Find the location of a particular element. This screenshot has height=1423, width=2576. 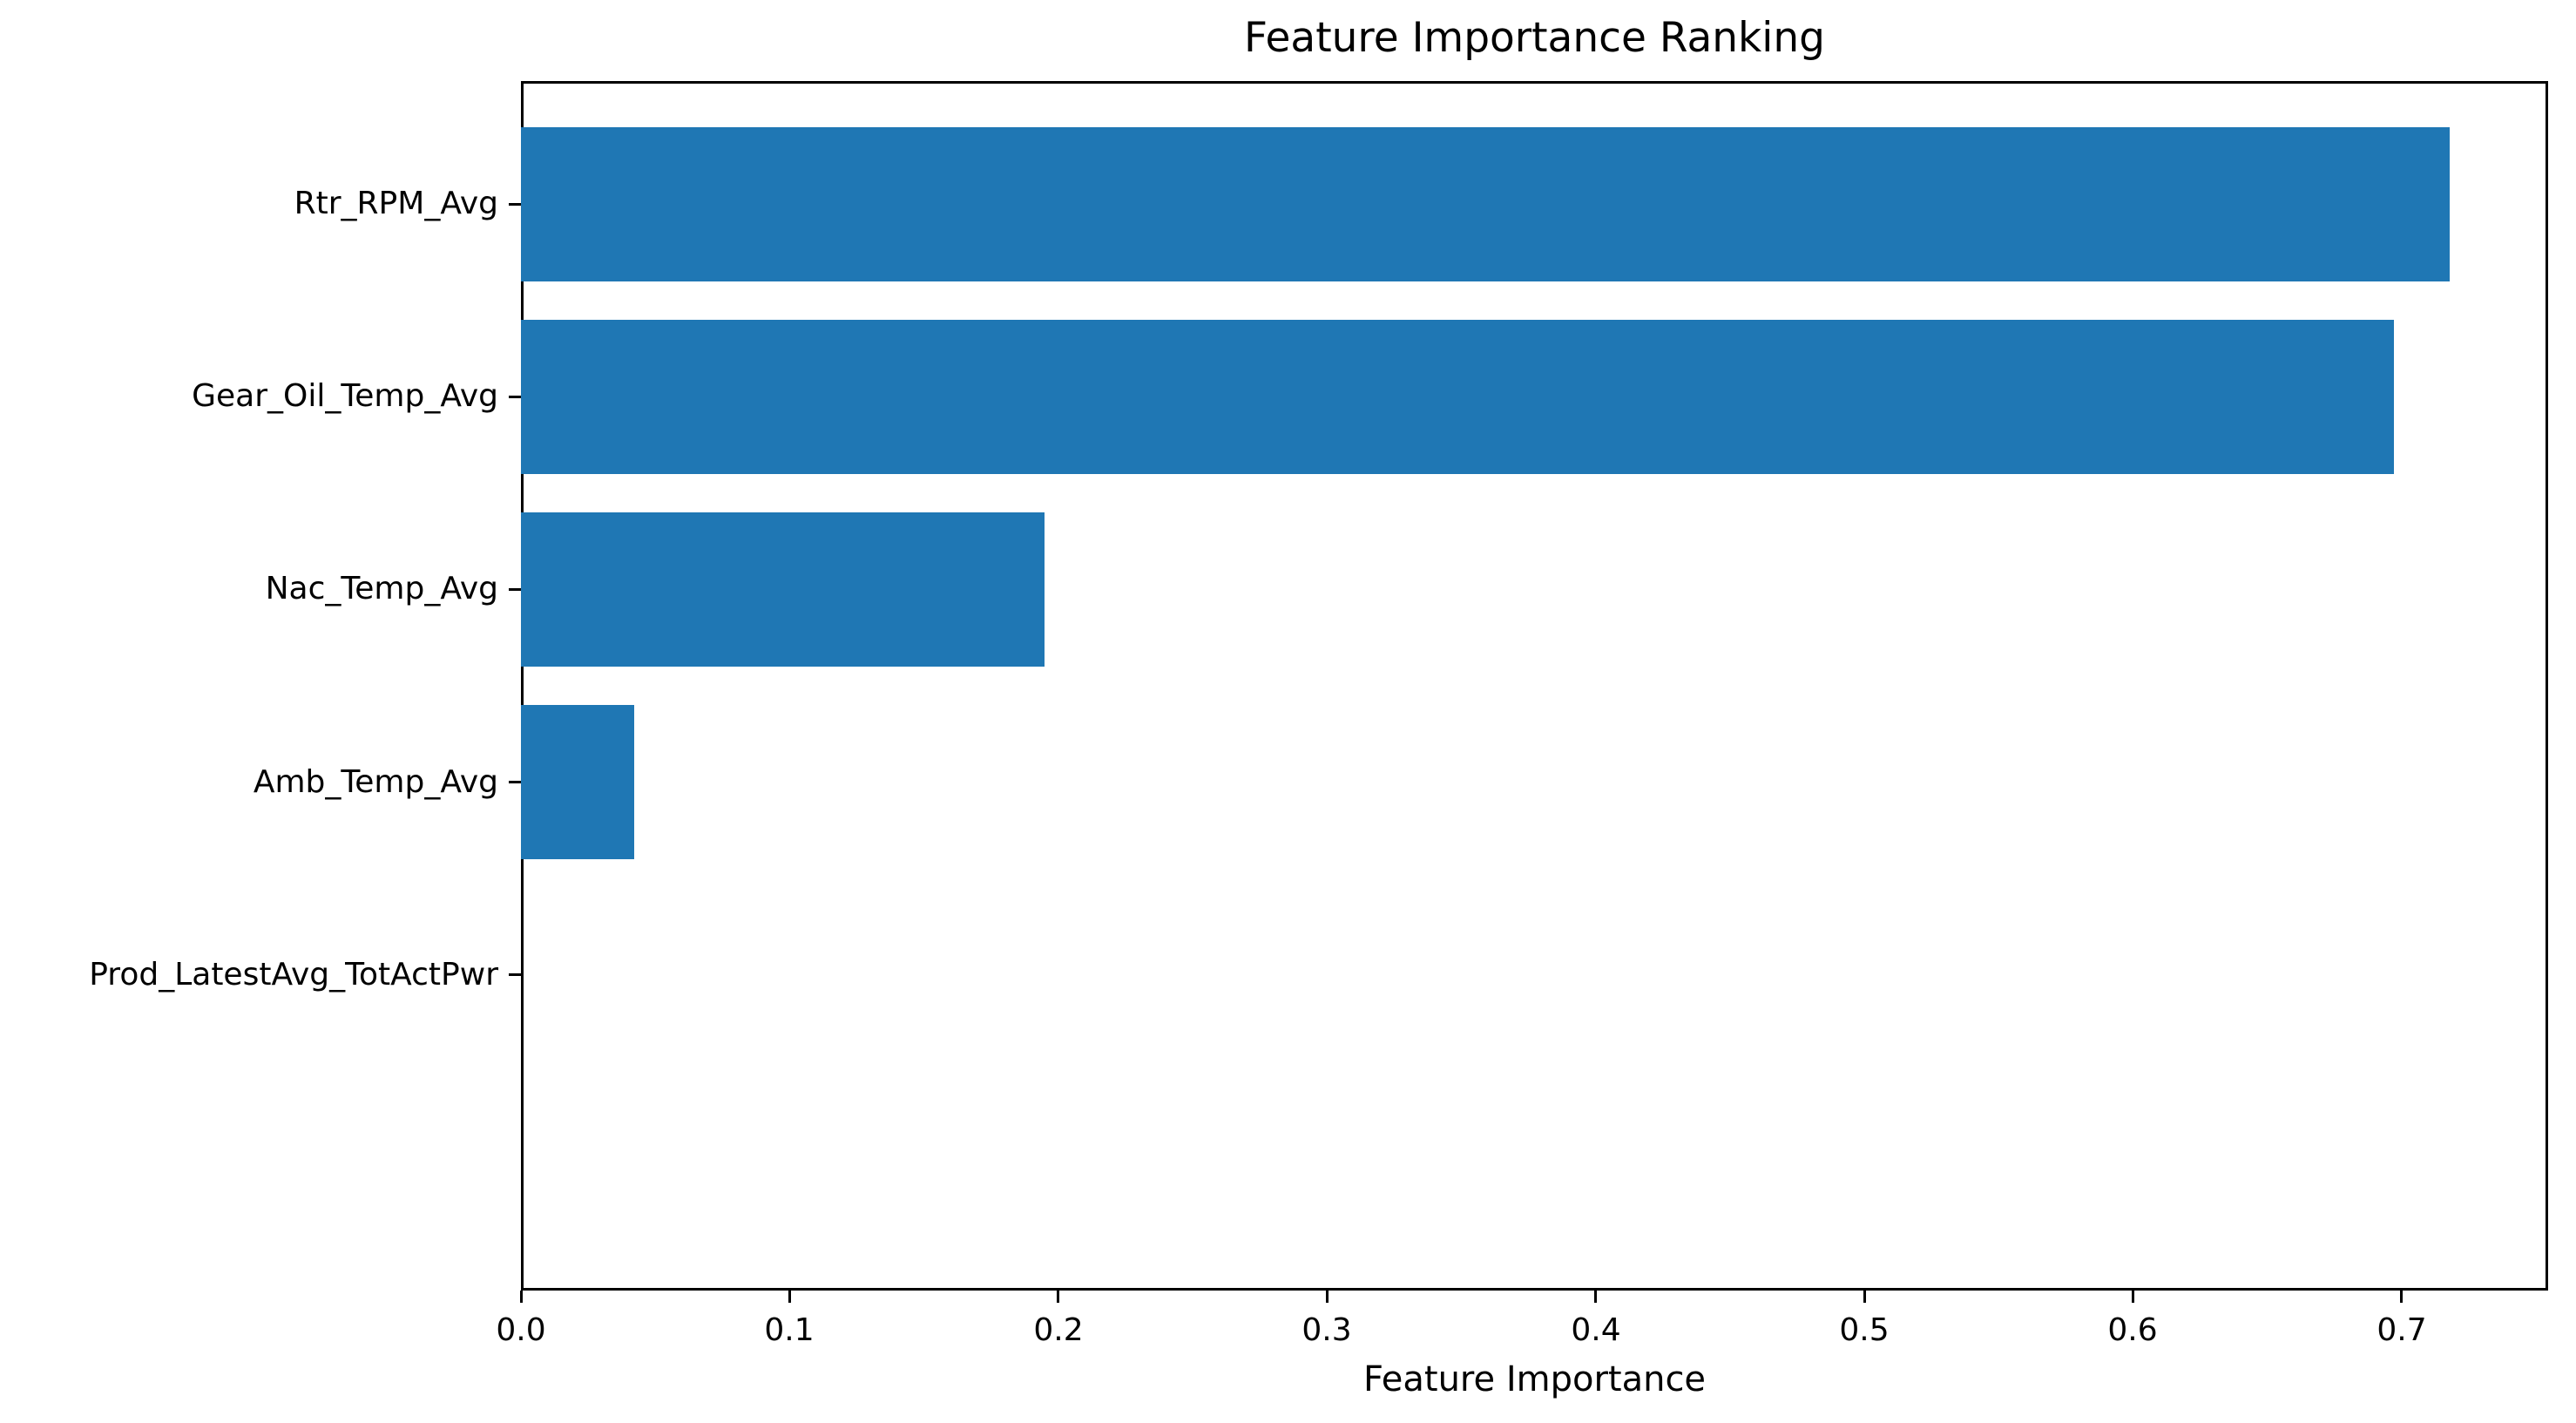

y-tick-label: Nac_Temp_Avg is located at coordinates (381, 588).